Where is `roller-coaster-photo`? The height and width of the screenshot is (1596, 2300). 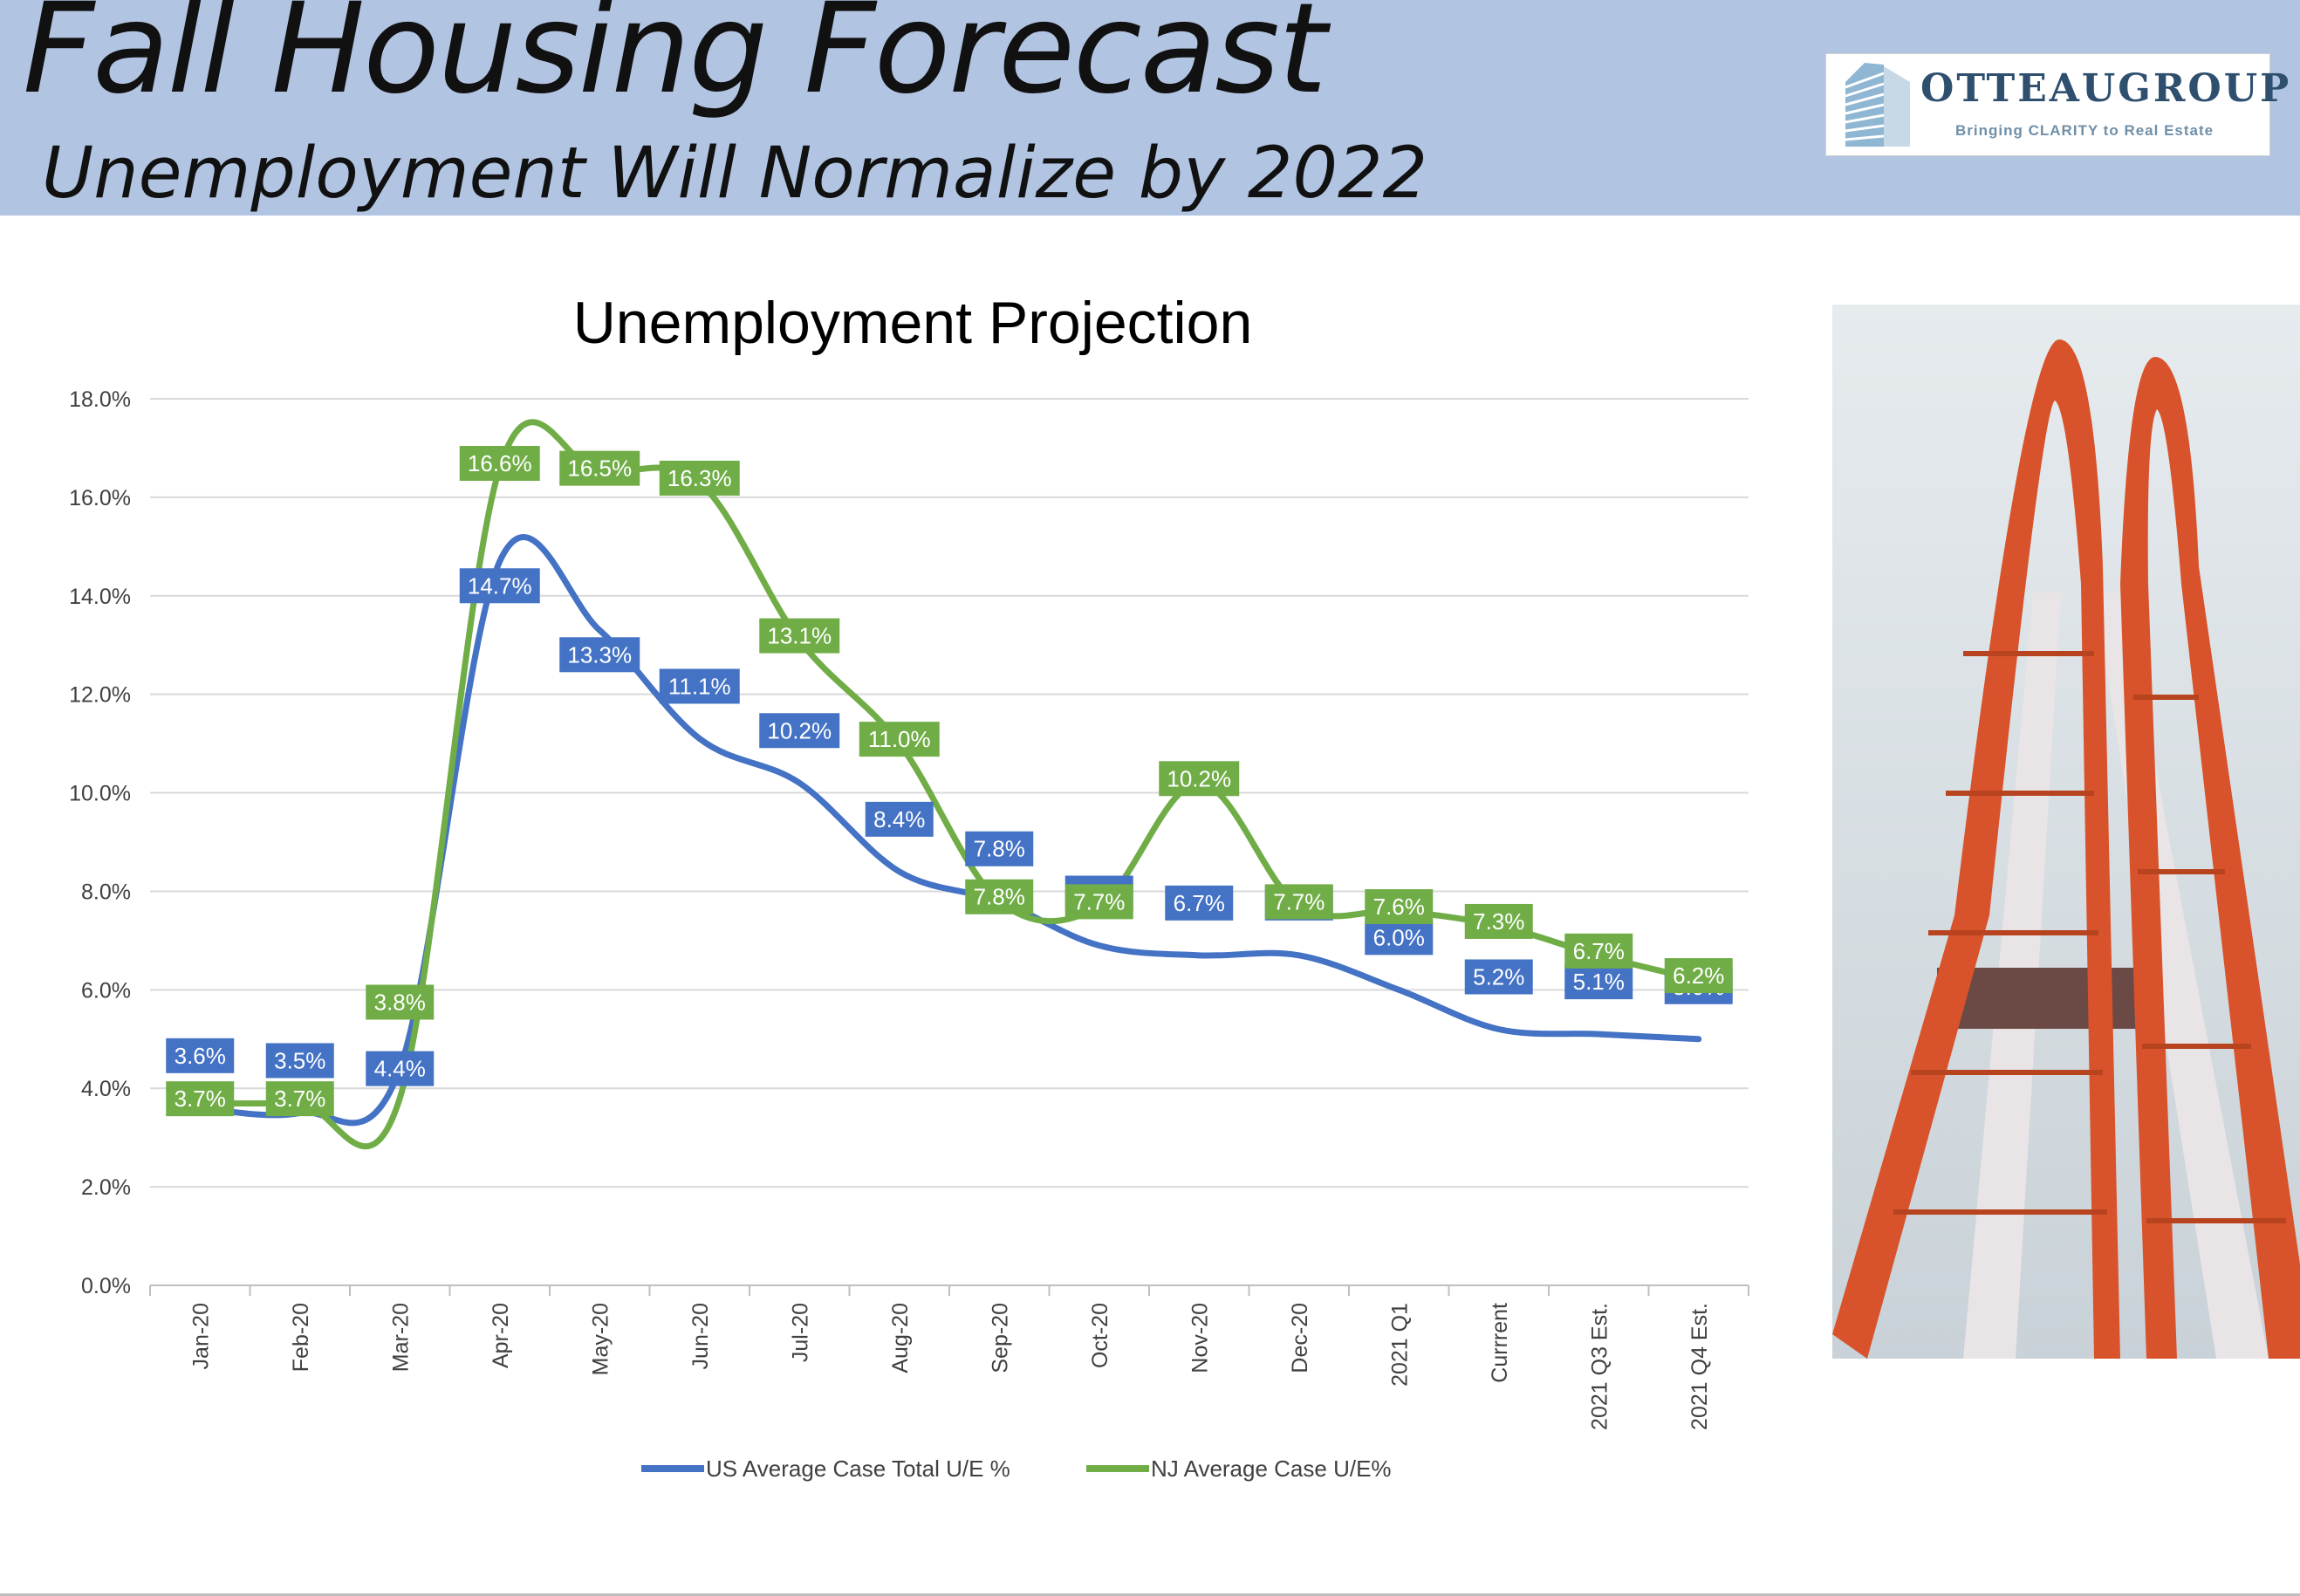 roller-coaster-photo is located at coordinates (2066, 832).